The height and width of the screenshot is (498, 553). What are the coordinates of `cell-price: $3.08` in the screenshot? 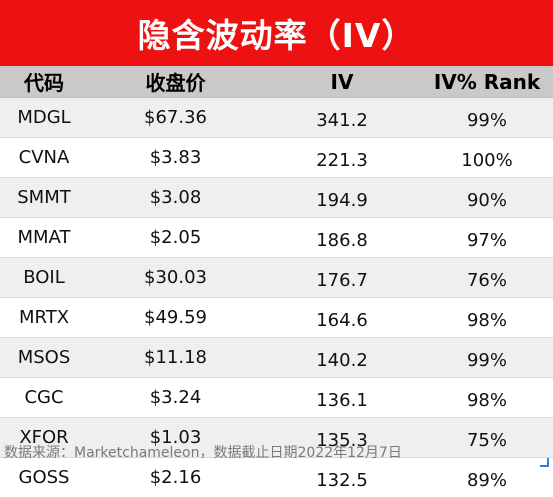 It's located at (175, 197).